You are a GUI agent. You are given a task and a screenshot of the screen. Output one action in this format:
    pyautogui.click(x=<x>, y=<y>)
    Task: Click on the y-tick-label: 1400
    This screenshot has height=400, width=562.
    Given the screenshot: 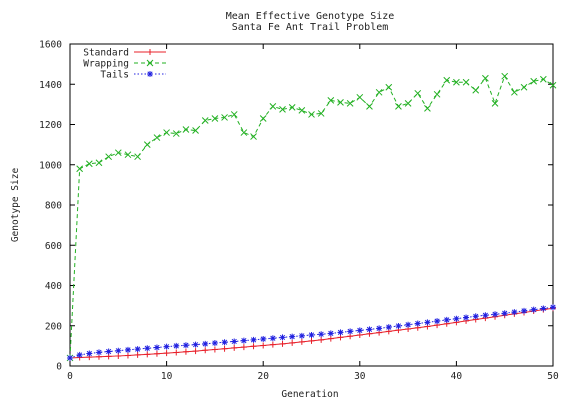 What is the action you would take?
    pyautogui.click(x=50, y=85)
    